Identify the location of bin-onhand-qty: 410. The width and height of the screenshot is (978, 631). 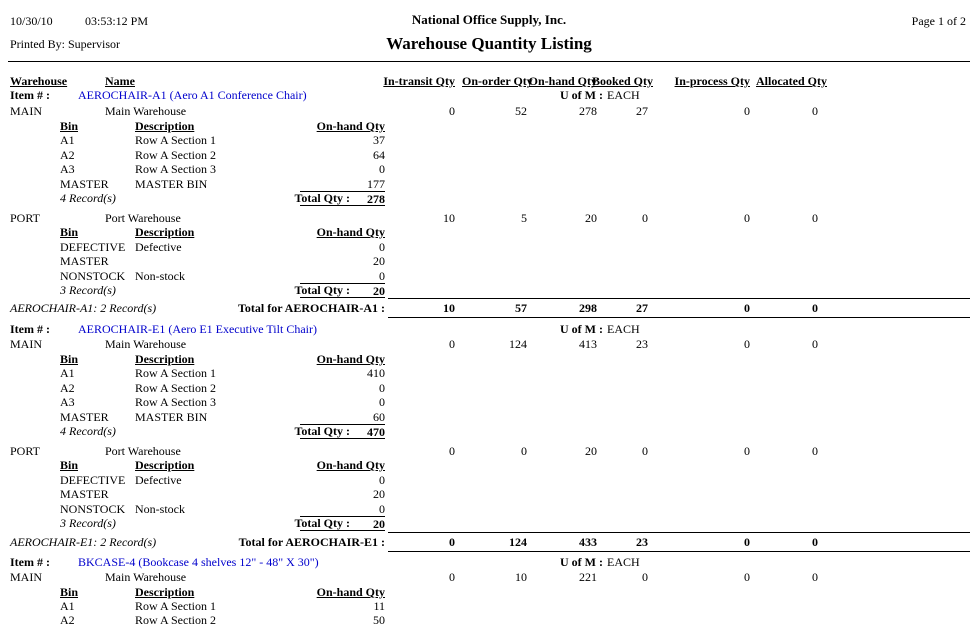
(376, 373).